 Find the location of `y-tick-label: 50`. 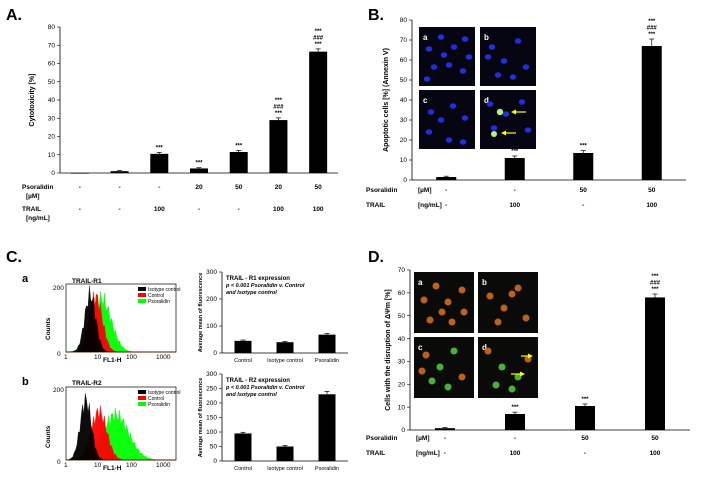

y-tick-label: 50 is located at coordinates (402, 316).